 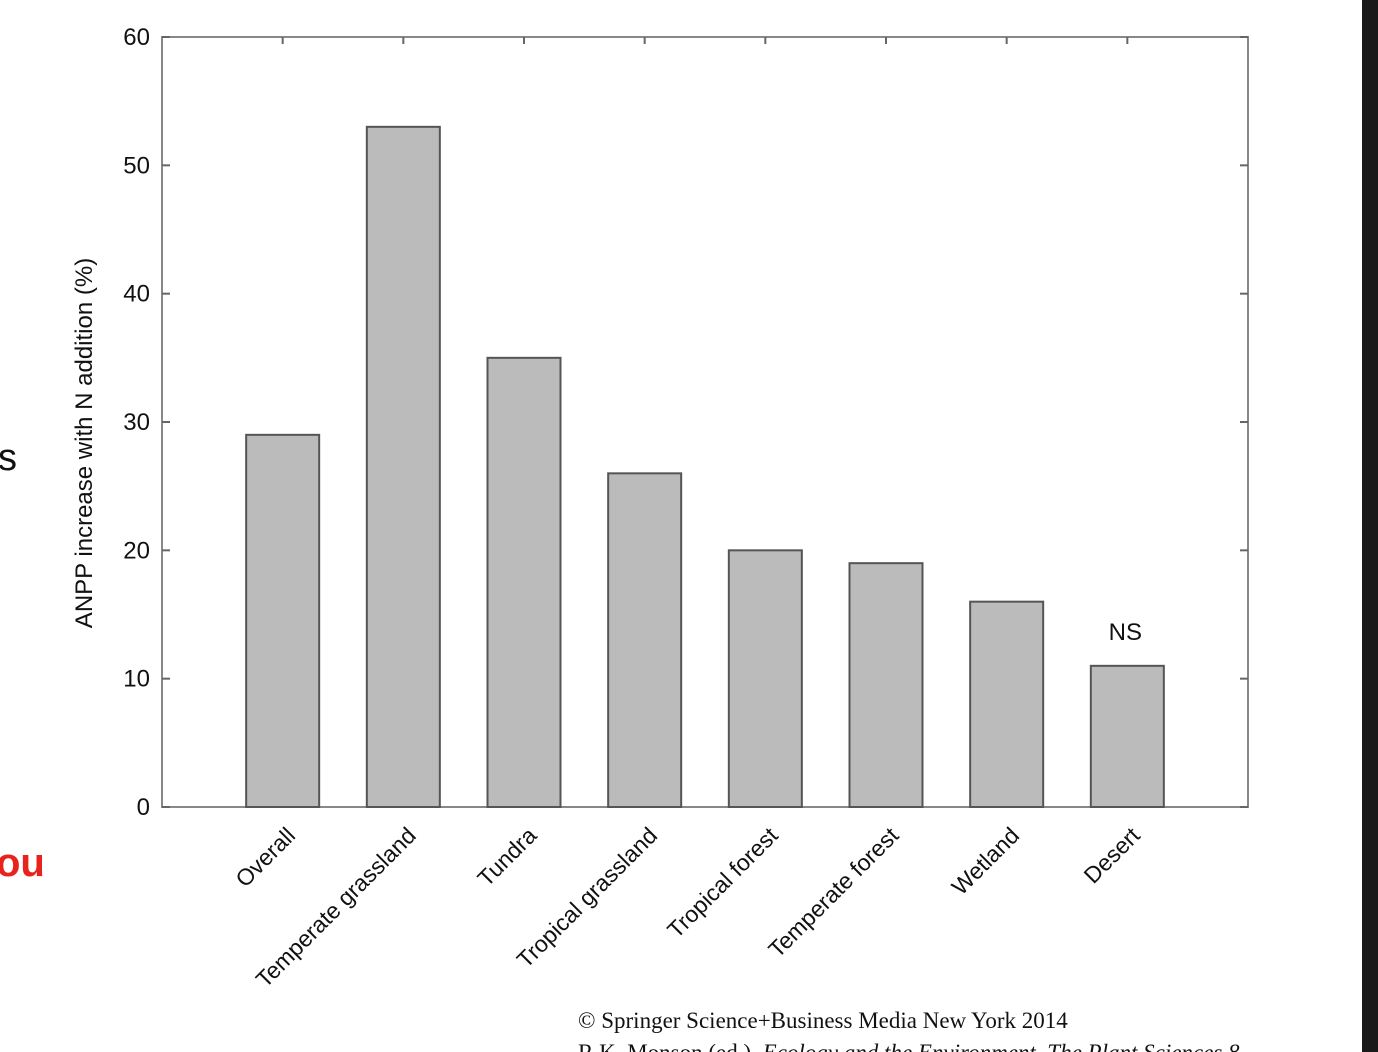 What do you see at coordinates (8, 458) in the screenshot?
I see `fragment-text: s` at bounding box center [8, 458].